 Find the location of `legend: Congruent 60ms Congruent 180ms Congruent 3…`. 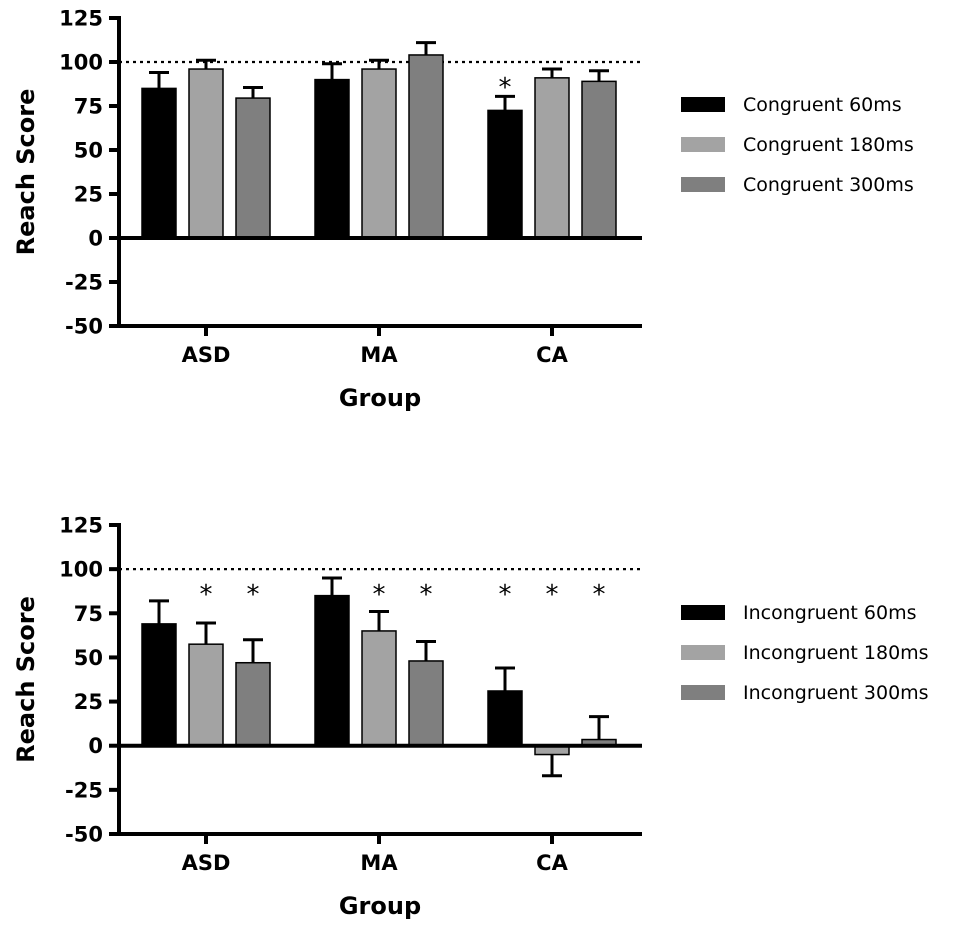

legend: Congruent 60ms Congruent 180ms Congruent 3… is located at coordinates (797, 145).